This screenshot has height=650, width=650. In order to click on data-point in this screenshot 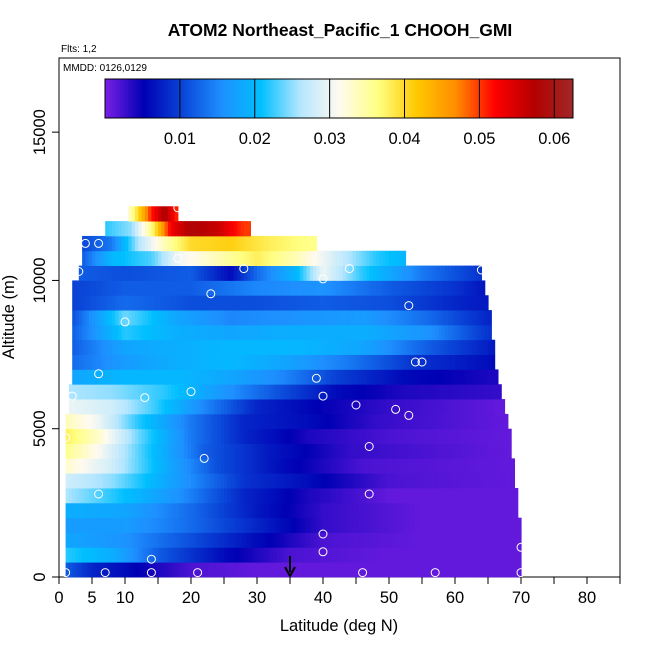, I will do `click(178, 258)`.